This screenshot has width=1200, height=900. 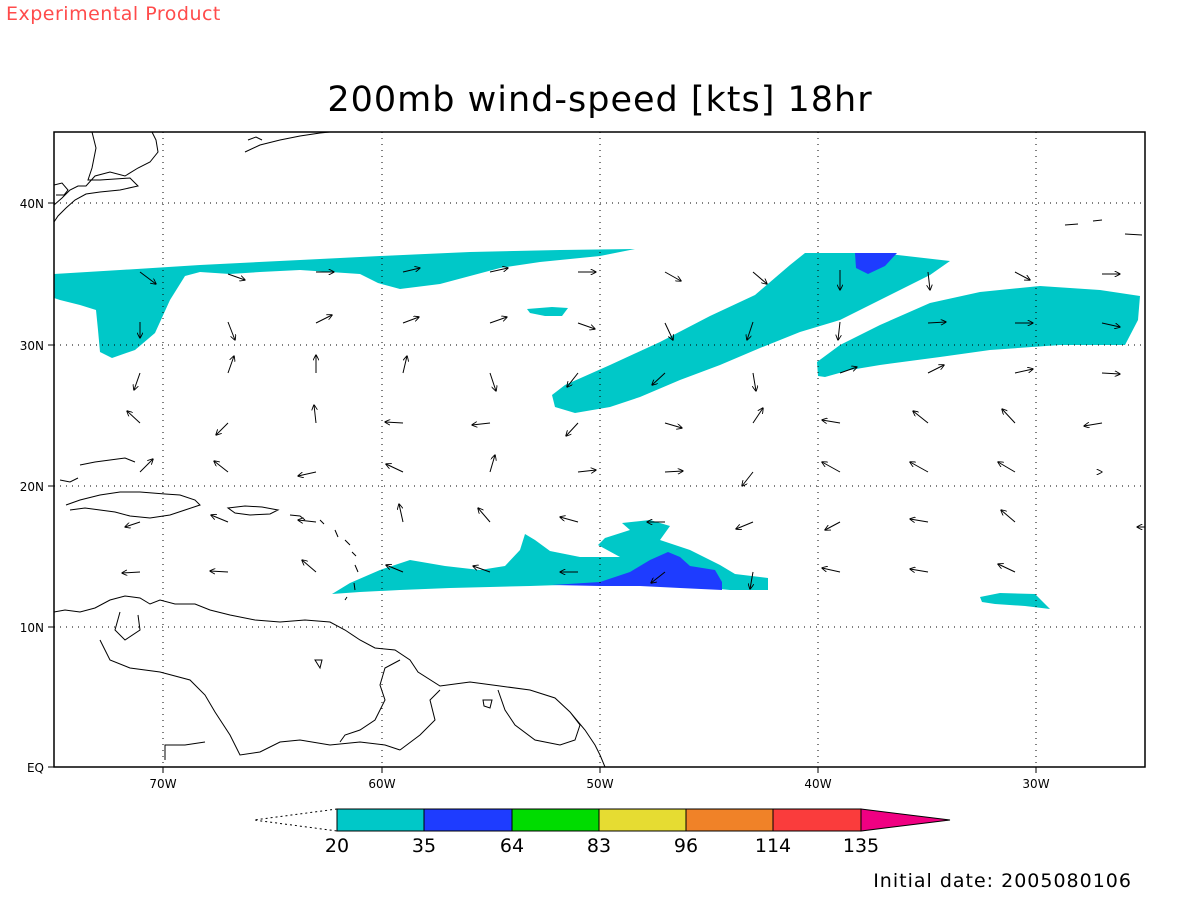 I want to click on coast-north-america, so click(x=106, y=177).